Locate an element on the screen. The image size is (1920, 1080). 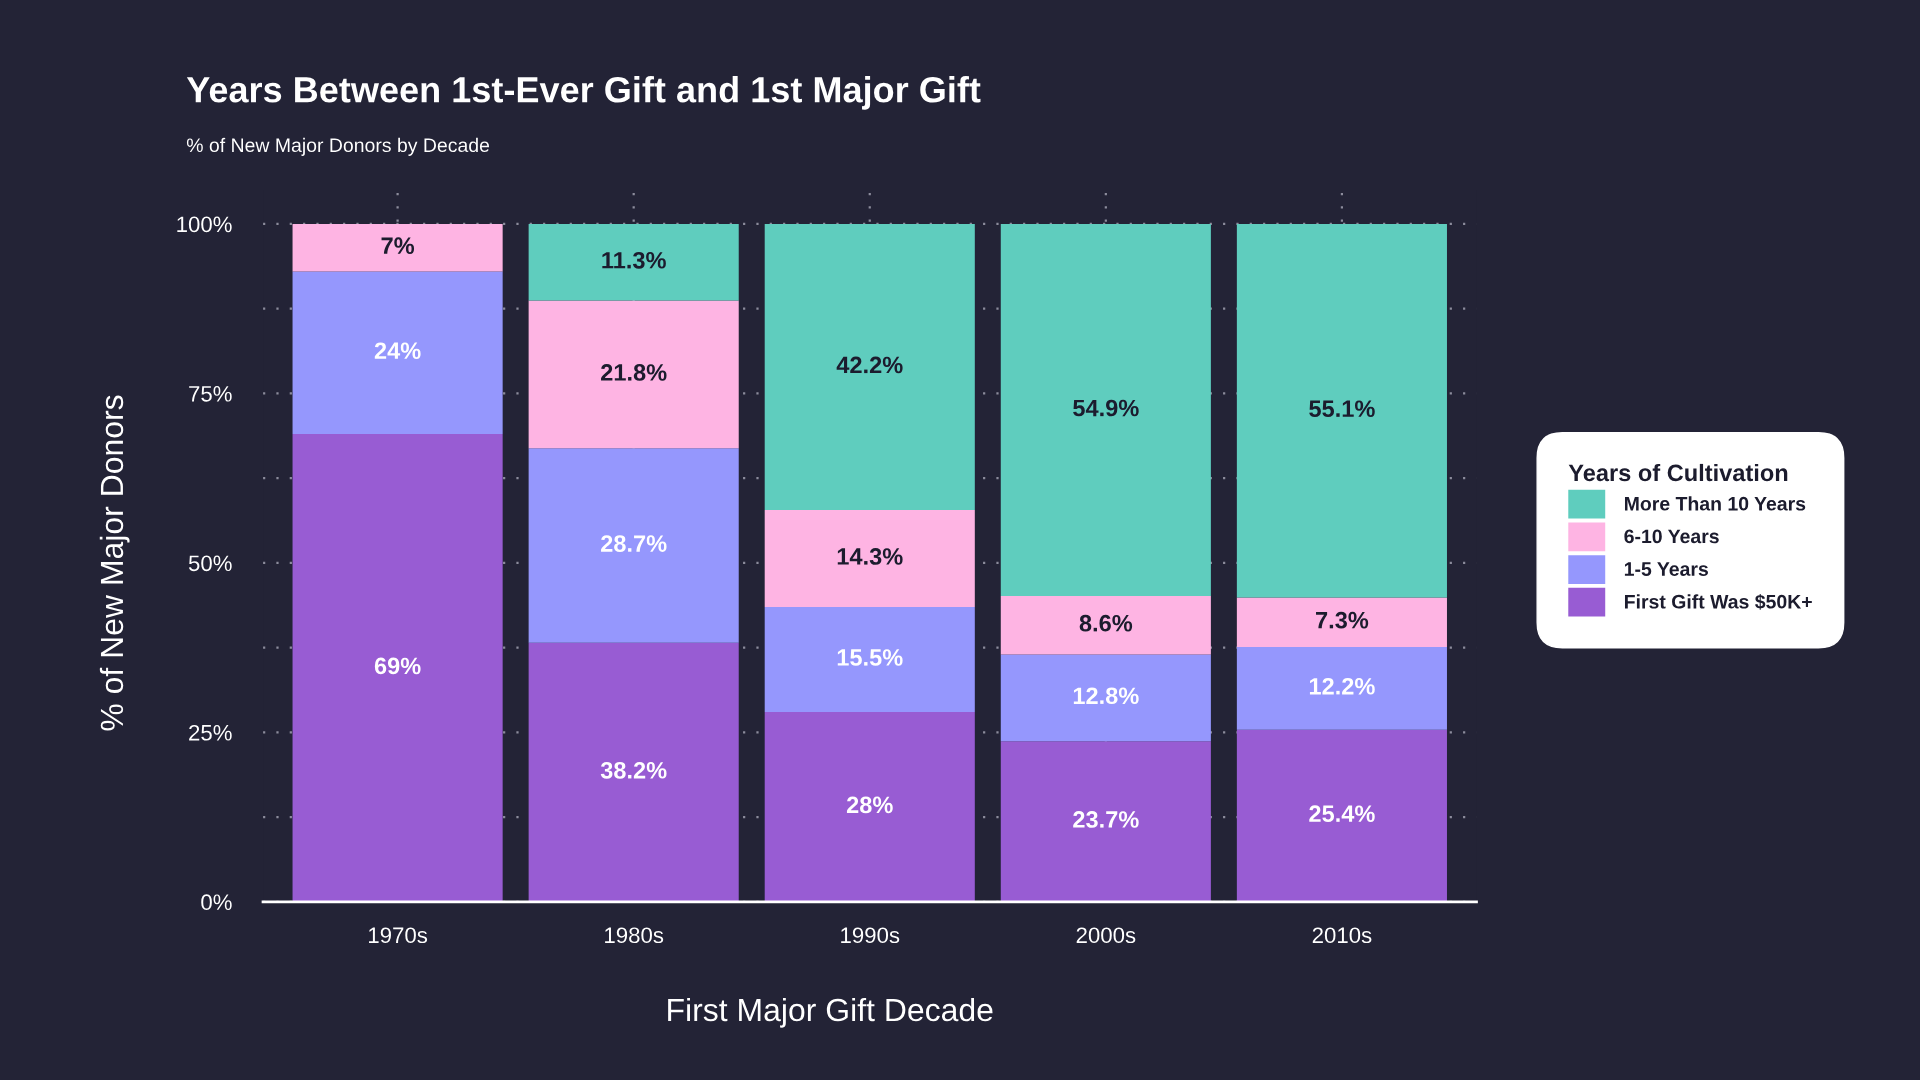
data-label: 38.2% is located at coordinates (633, 770).